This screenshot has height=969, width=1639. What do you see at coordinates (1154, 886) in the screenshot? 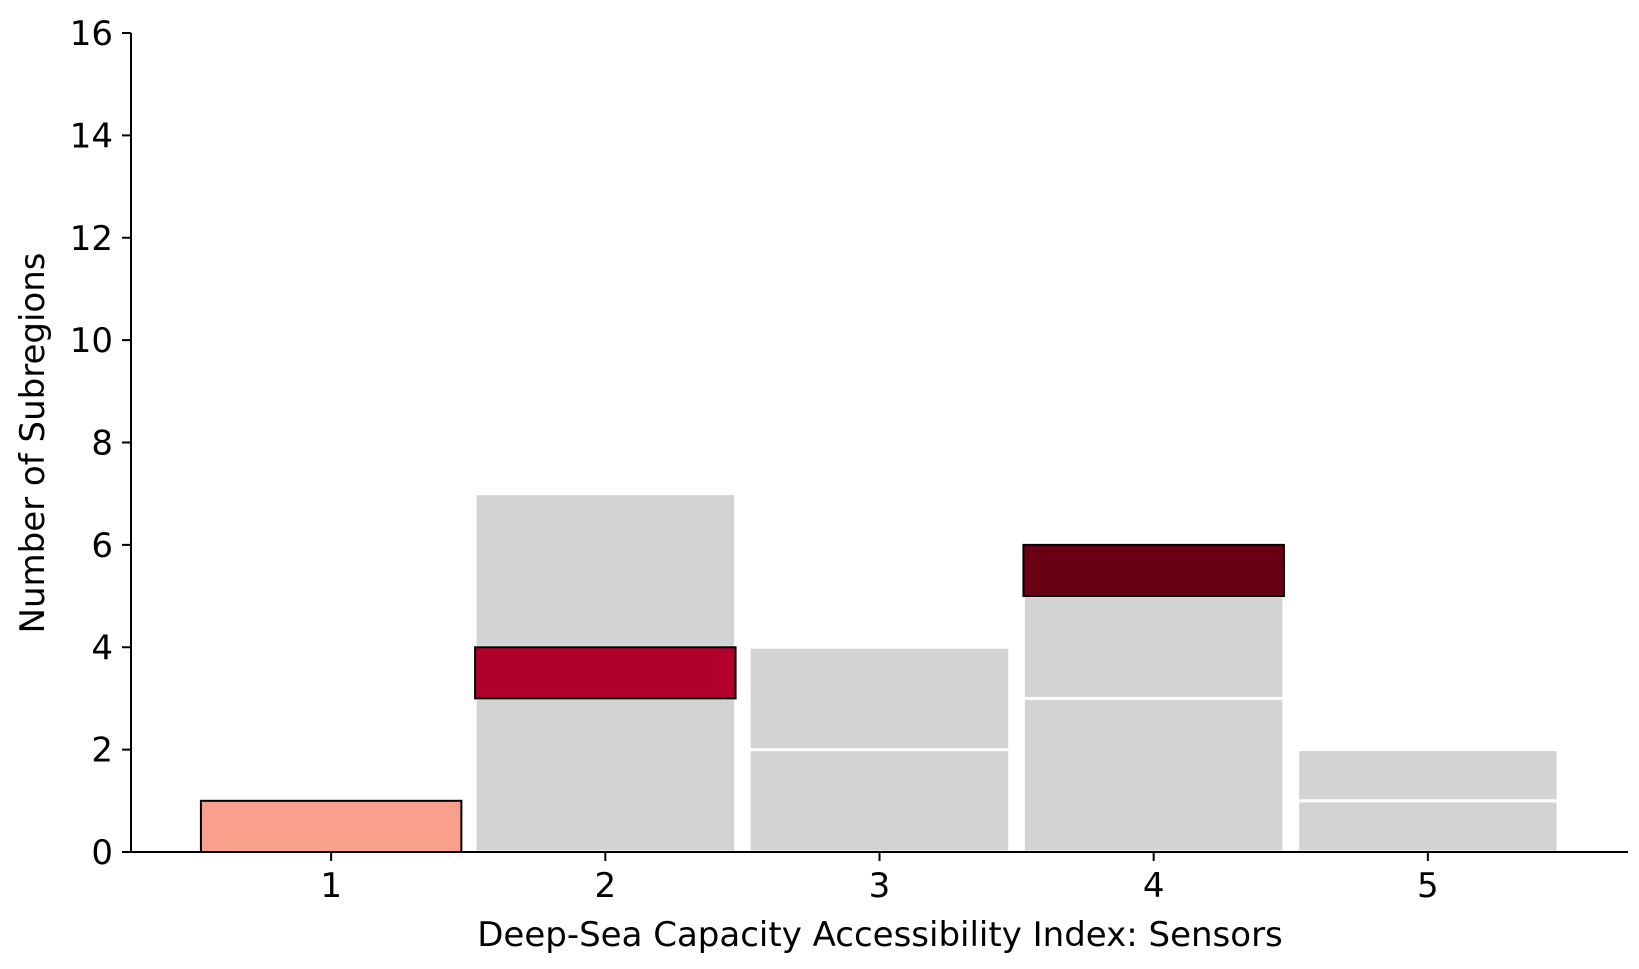
I see `x-tick-label: 4` at bounding box center [1154, 886].